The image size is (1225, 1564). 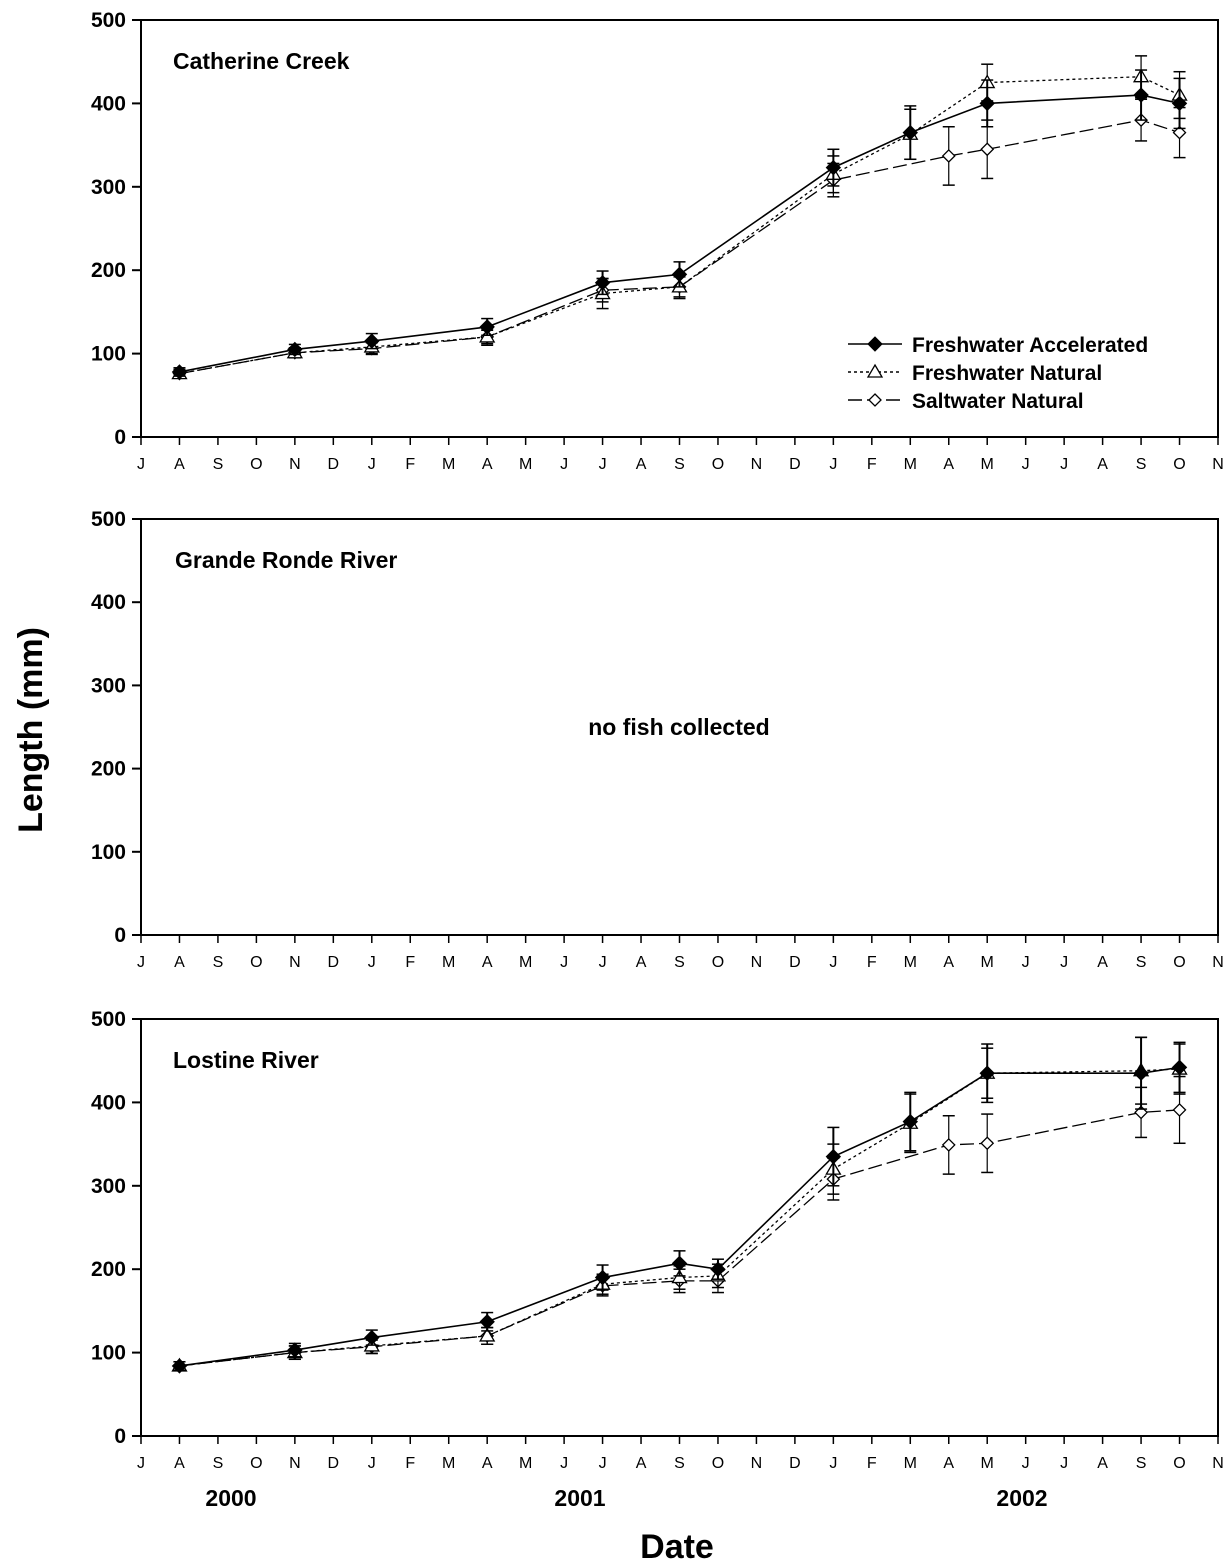 What do you see at coordinates (875, 400) in the screenshot?
I see `legend-marker` at bounding box center [875, 400].